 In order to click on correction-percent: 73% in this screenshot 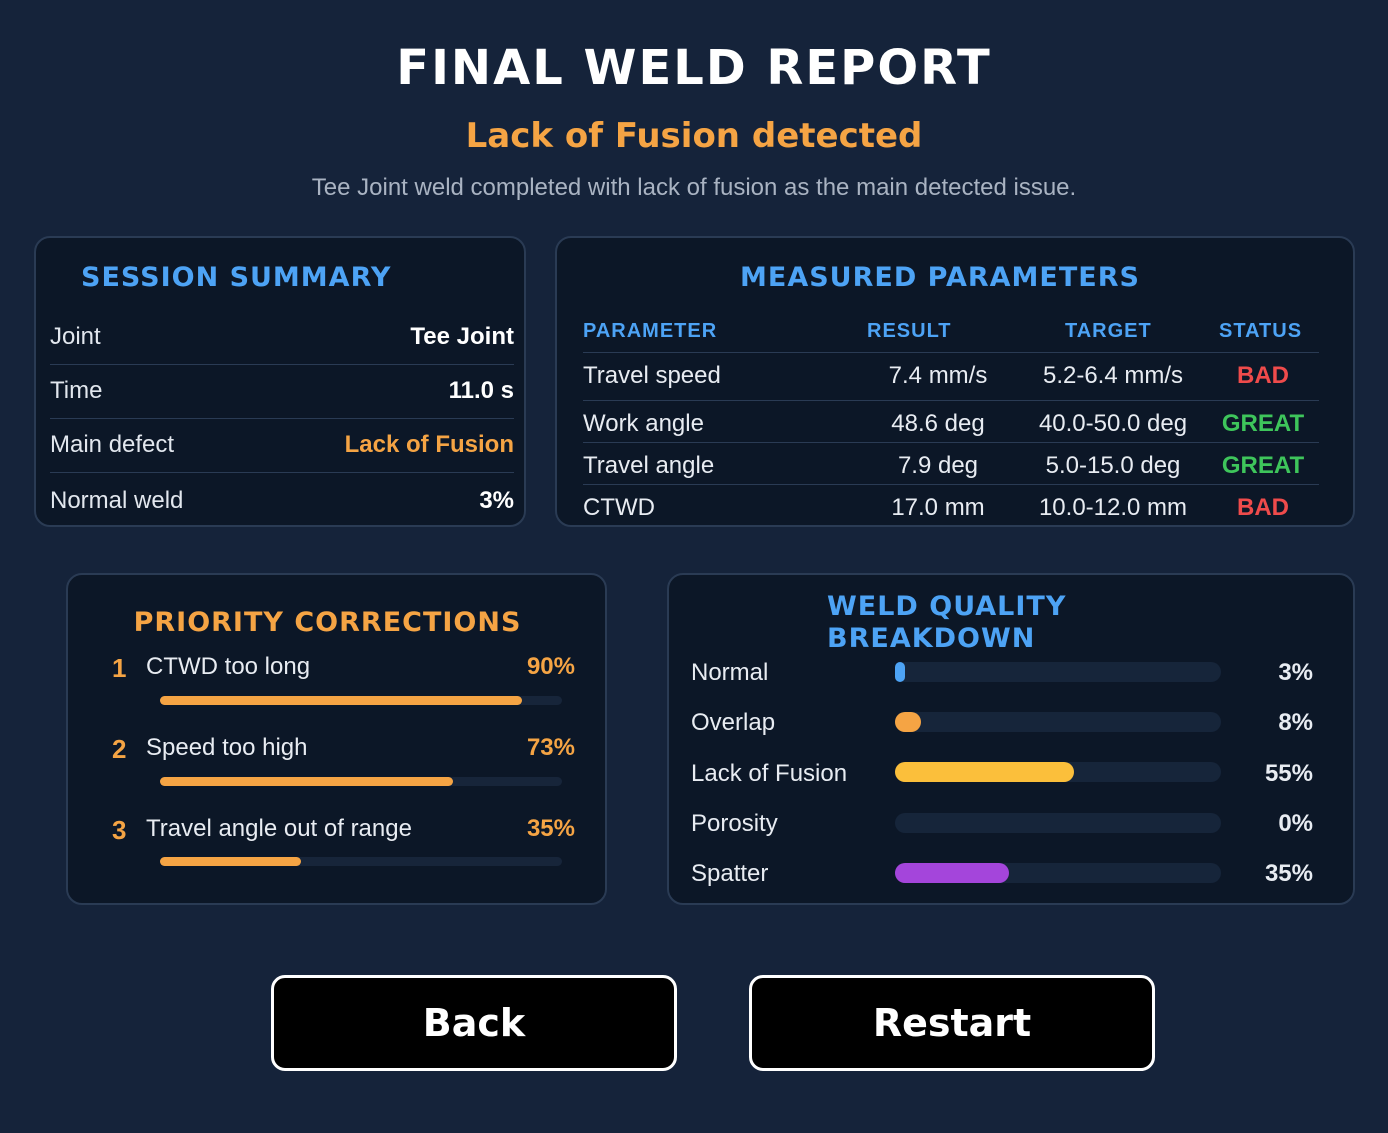, I will do `click(550, 747)`.